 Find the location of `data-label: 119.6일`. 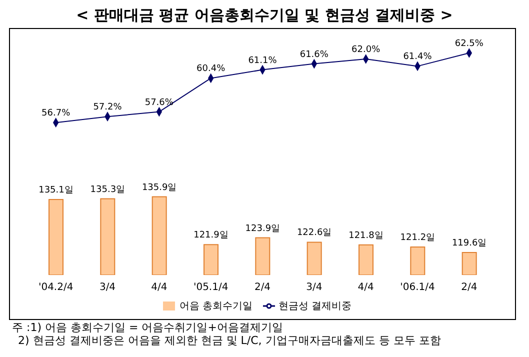

data-label: 119.6일 is located at coordinates (469, 243).